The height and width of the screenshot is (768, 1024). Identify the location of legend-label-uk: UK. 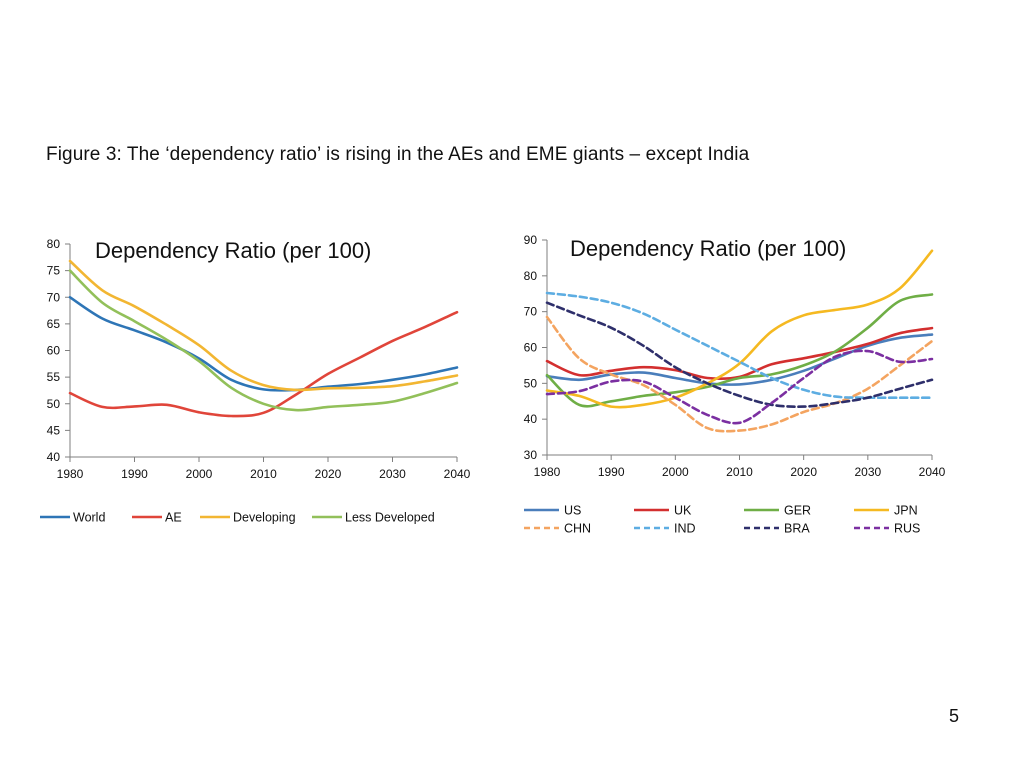
(683, 511).